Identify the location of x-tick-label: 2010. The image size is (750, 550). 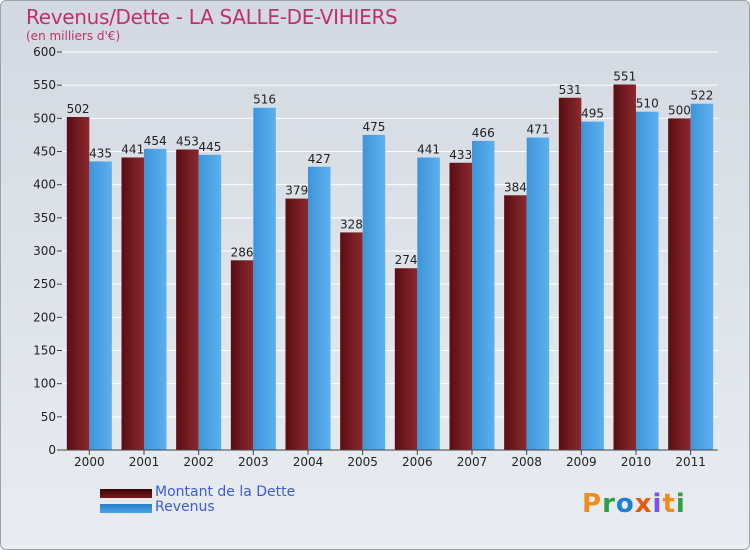
(636, 462).